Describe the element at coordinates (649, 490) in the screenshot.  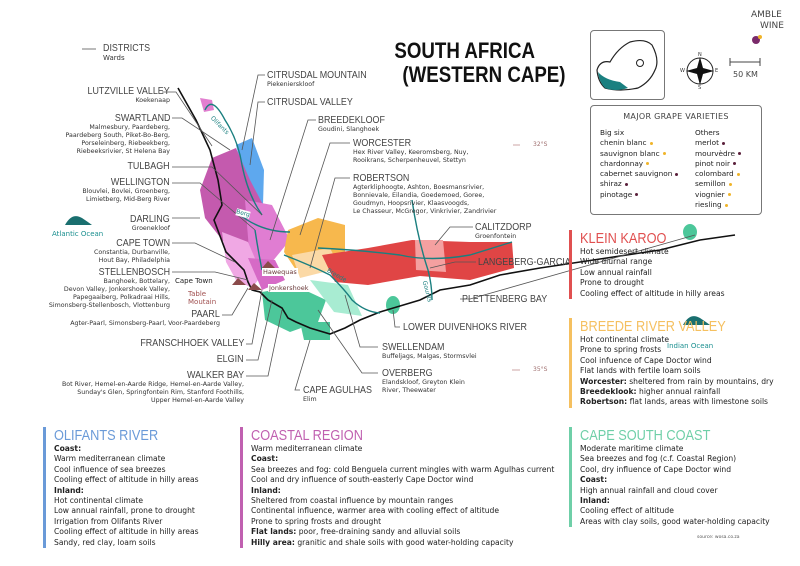
I see `region-detail-text: High annual rainfall and cloud cover` at that location.